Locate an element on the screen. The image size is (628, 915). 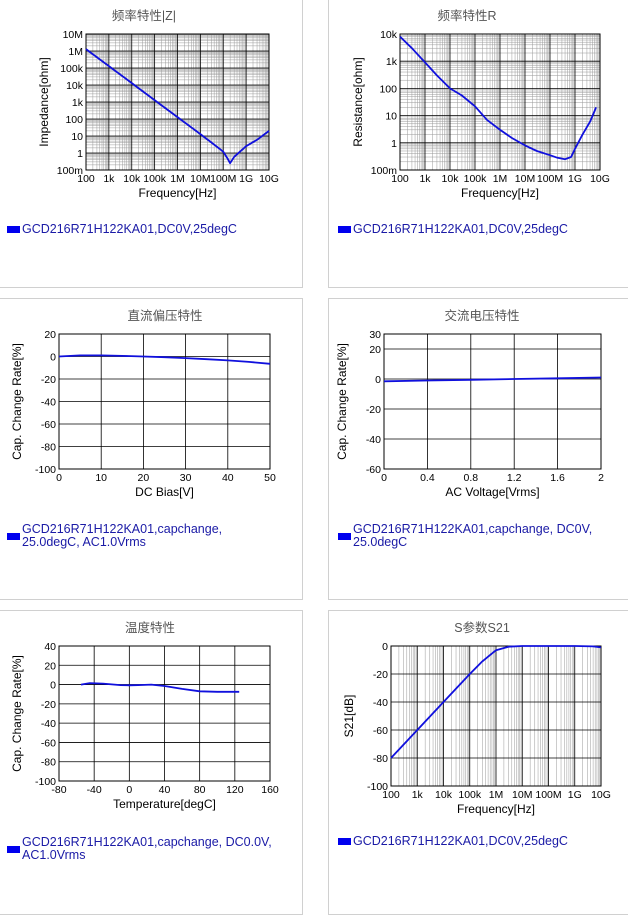
legend-resistance: GCD216R71H122KA01,DC0V,25degC is located at coordinates (453, 229).